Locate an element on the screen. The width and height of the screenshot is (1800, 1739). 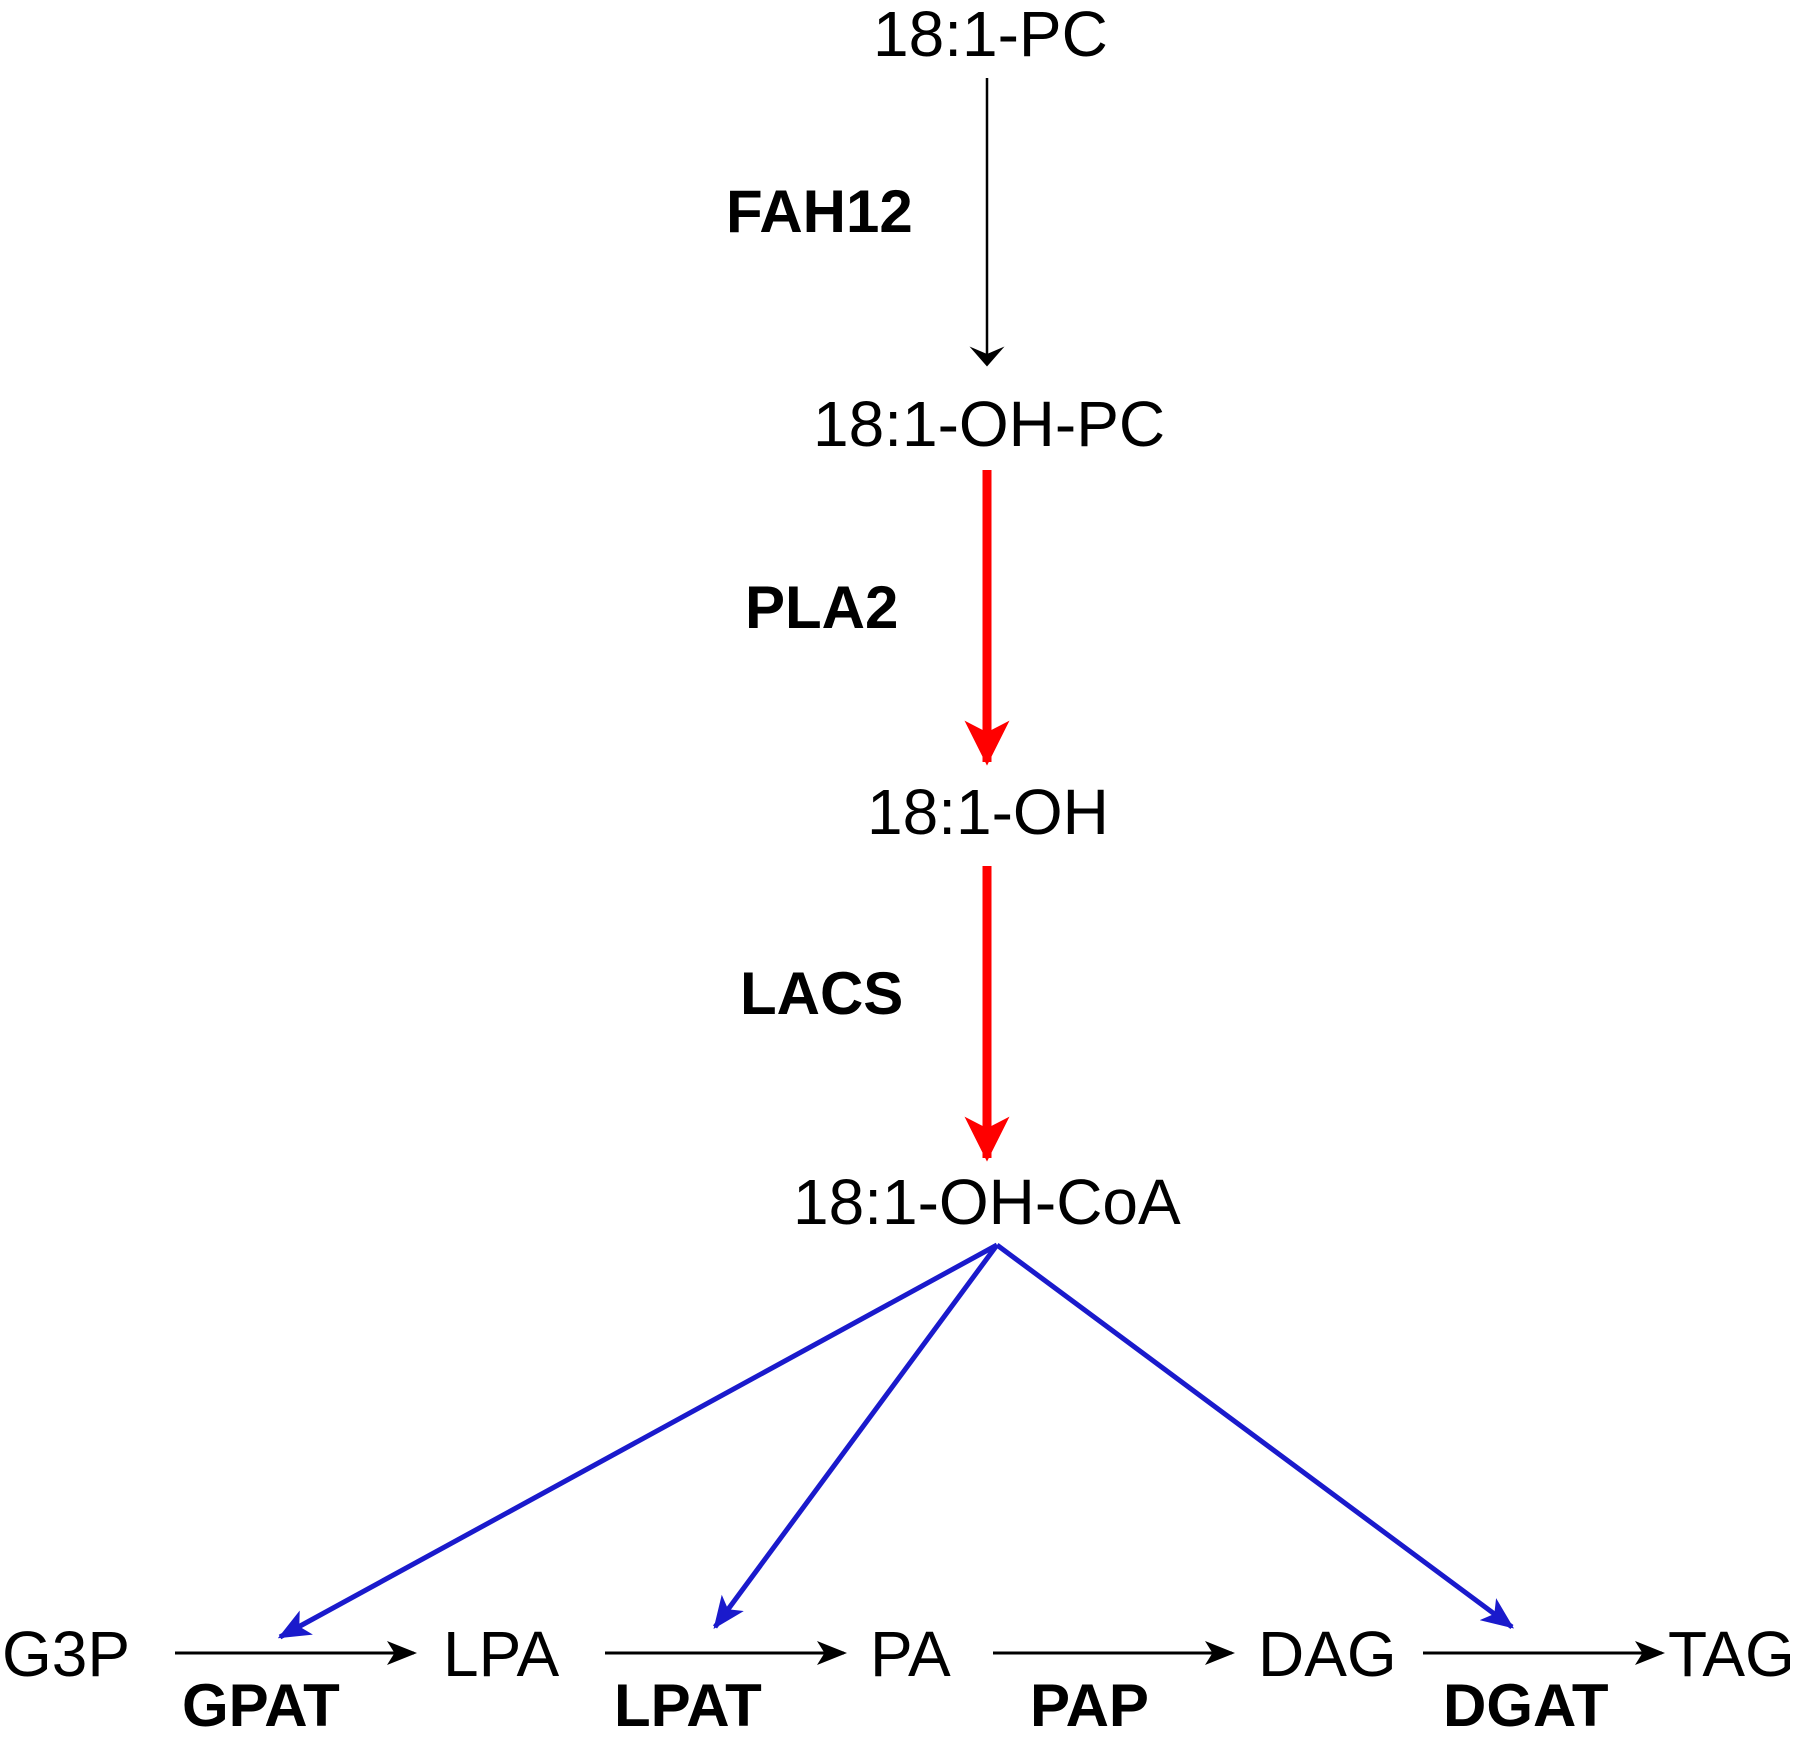
metabolite-18-1-oh-pc: 18:1-OH-PC is located at coordinates (989, 424).